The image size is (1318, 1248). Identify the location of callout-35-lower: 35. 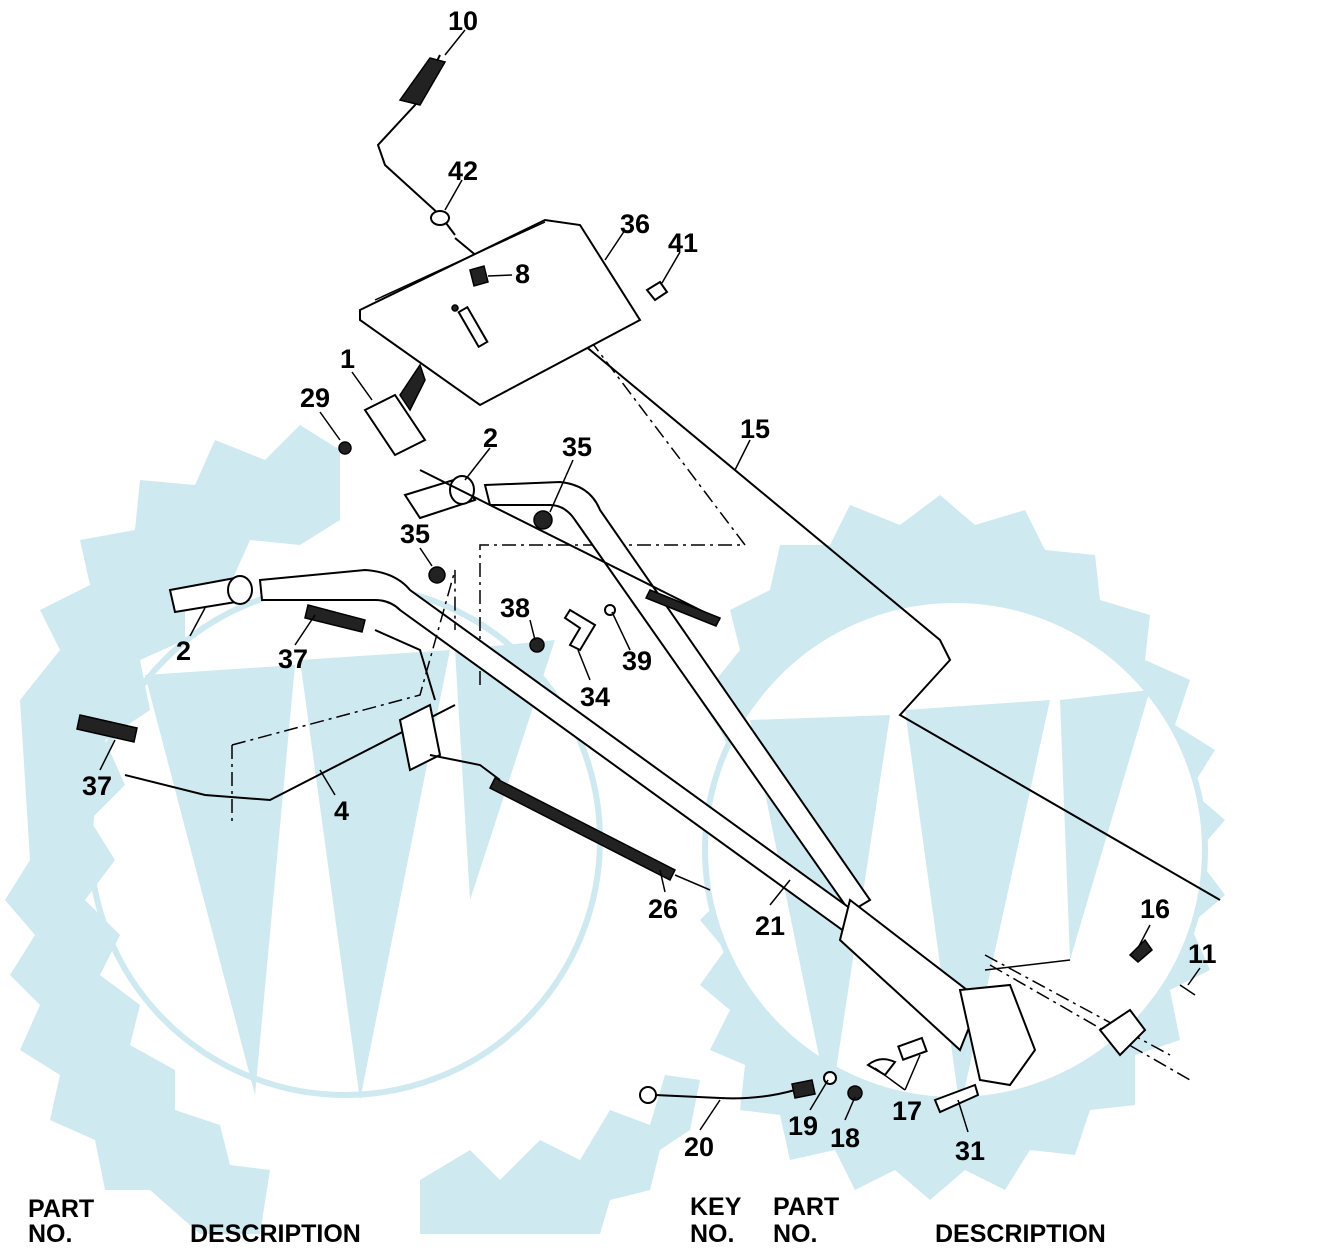
(415, 534).